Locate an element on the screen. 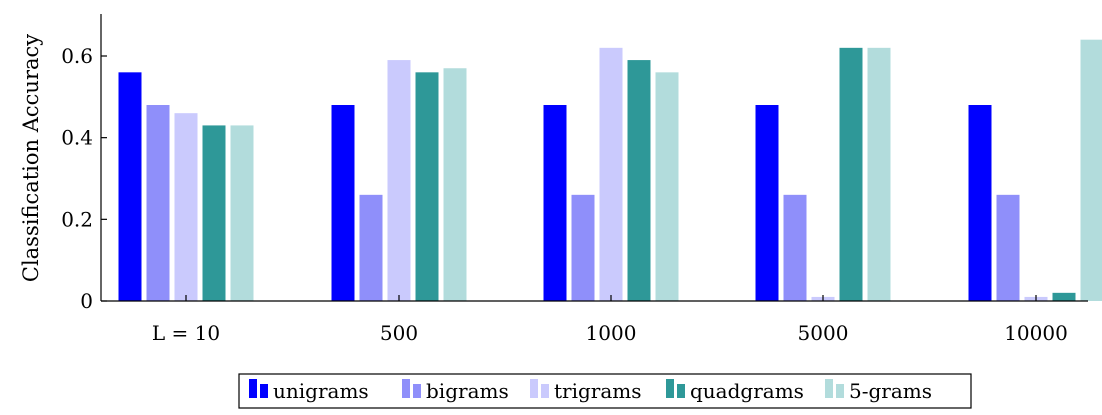  legend-frame is located at coordinates (605, 391).